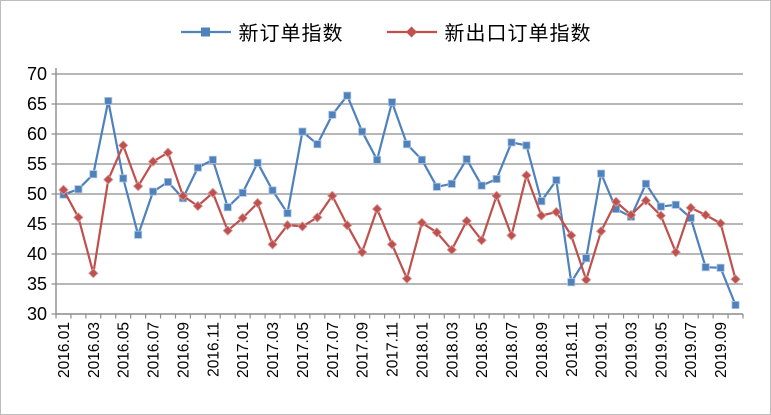 The image size is (771, 415). What do you see at coordinates (393, 349) in the screenshot?
I see `svg-text: 2017.11` at bounding box center [393, 349].